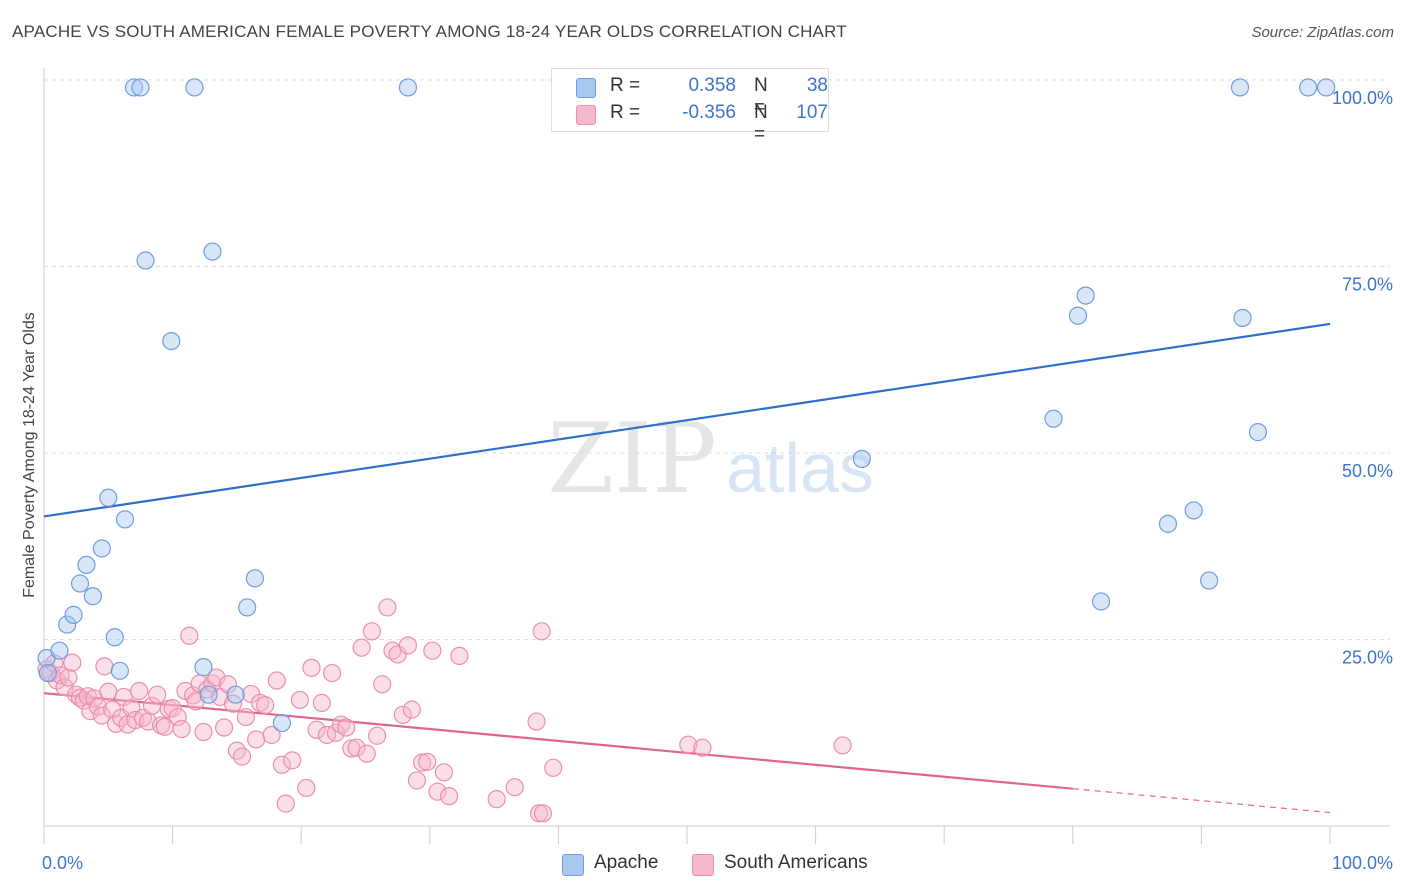 This screenshot has width=1406, height=892. Describe the element at coordinates (1367, 471) in the screenshot. I see `y-tick-label: 50.0%` at that location.